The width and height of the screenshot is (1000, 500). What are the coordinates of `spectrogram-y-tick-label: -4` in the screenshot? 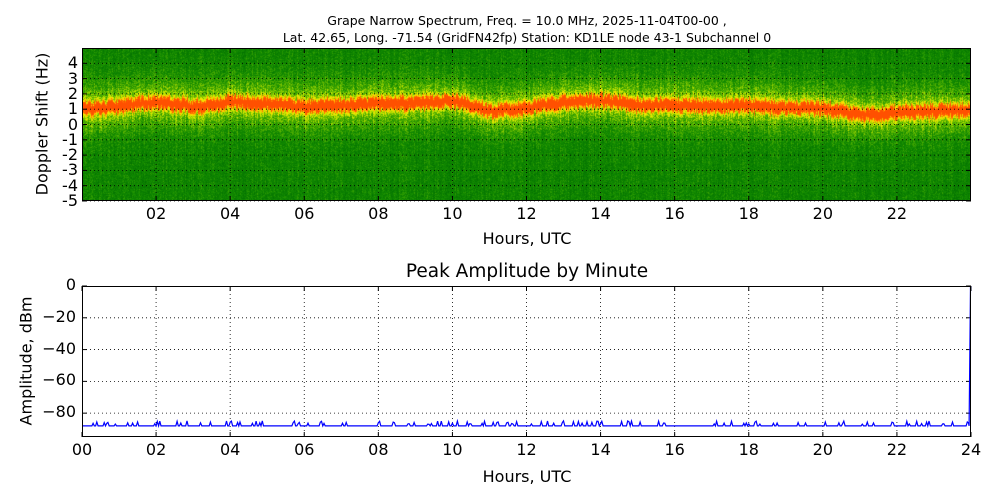 It's located at (70, 185).